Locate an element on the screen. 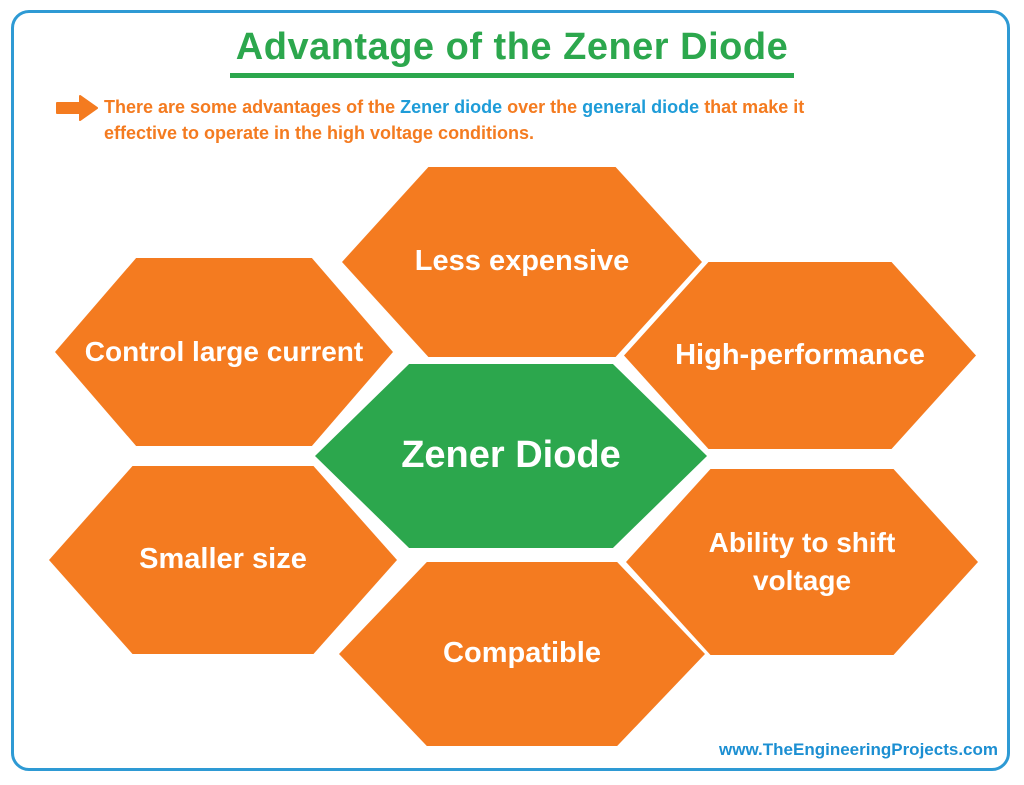 The image size is (1024, 785). intro-text: There are some advantages of the is located at coordinates (252, 107).